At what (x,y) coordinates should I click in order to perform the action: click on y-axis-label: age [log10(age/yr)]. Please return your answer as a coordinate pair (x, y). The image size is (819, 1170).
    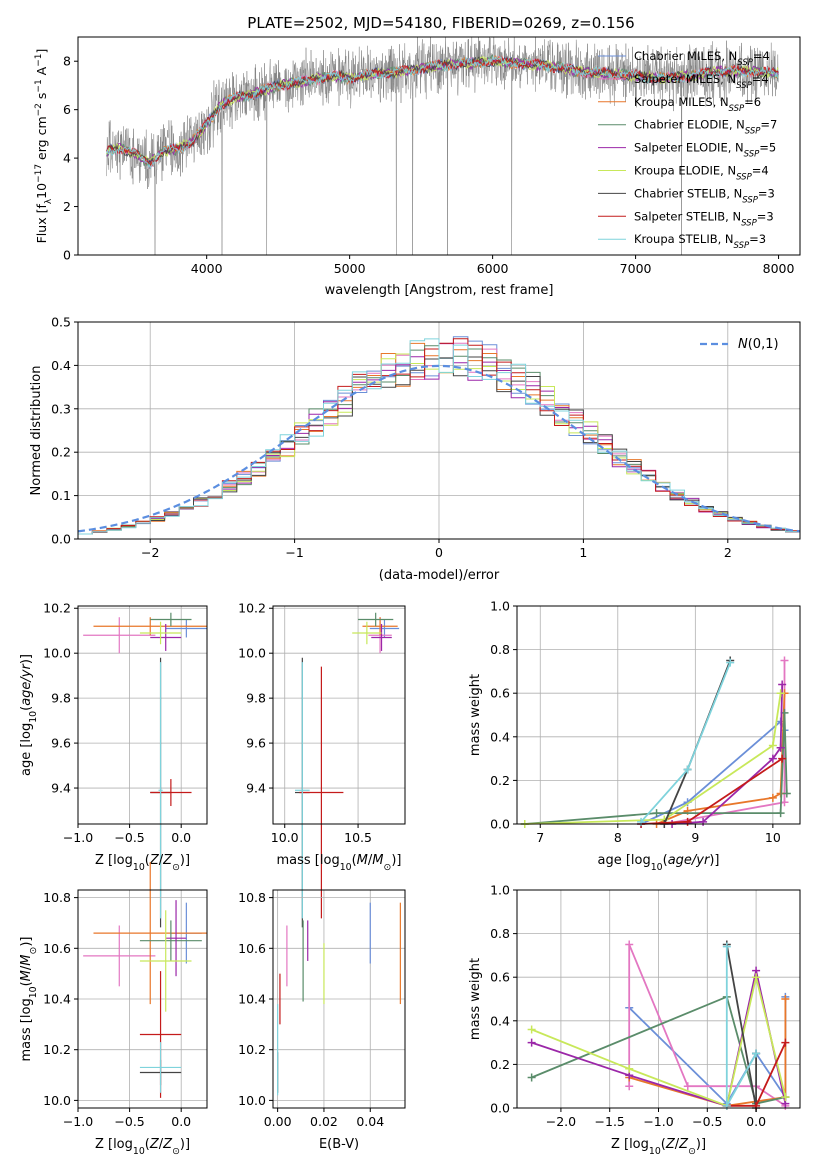
    Looking at the image, I should click on (29, 715).